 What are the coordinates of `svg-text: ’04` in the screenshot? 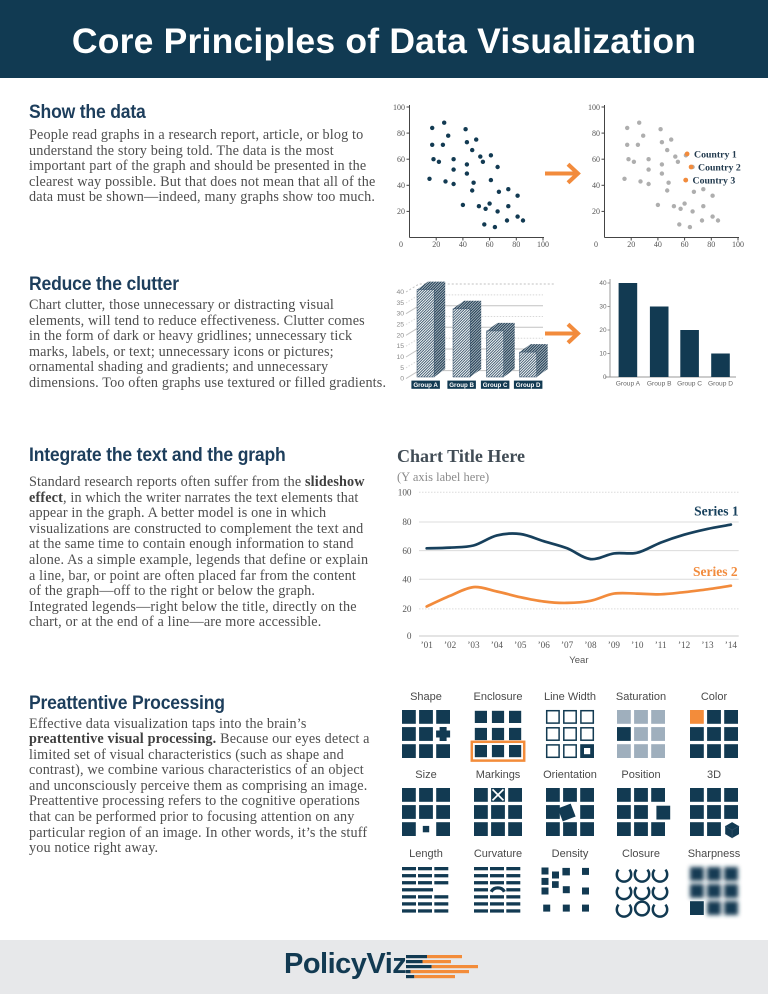 It's located at (497, 645).